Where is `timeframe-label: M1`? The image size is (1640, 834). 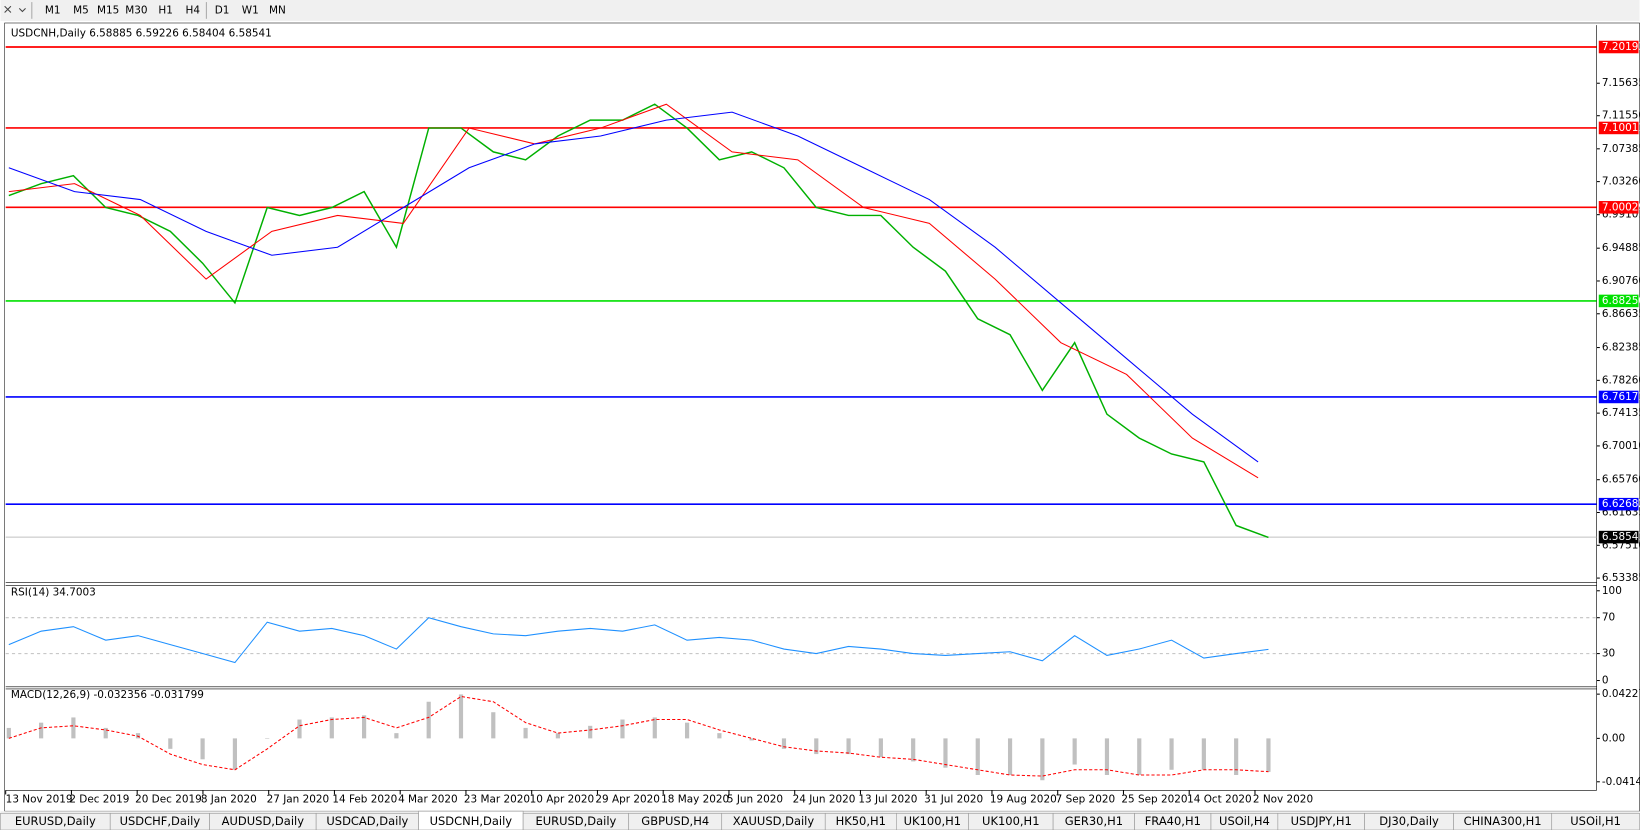 timeframe-label: M1 is located at coordinates (53, 10).